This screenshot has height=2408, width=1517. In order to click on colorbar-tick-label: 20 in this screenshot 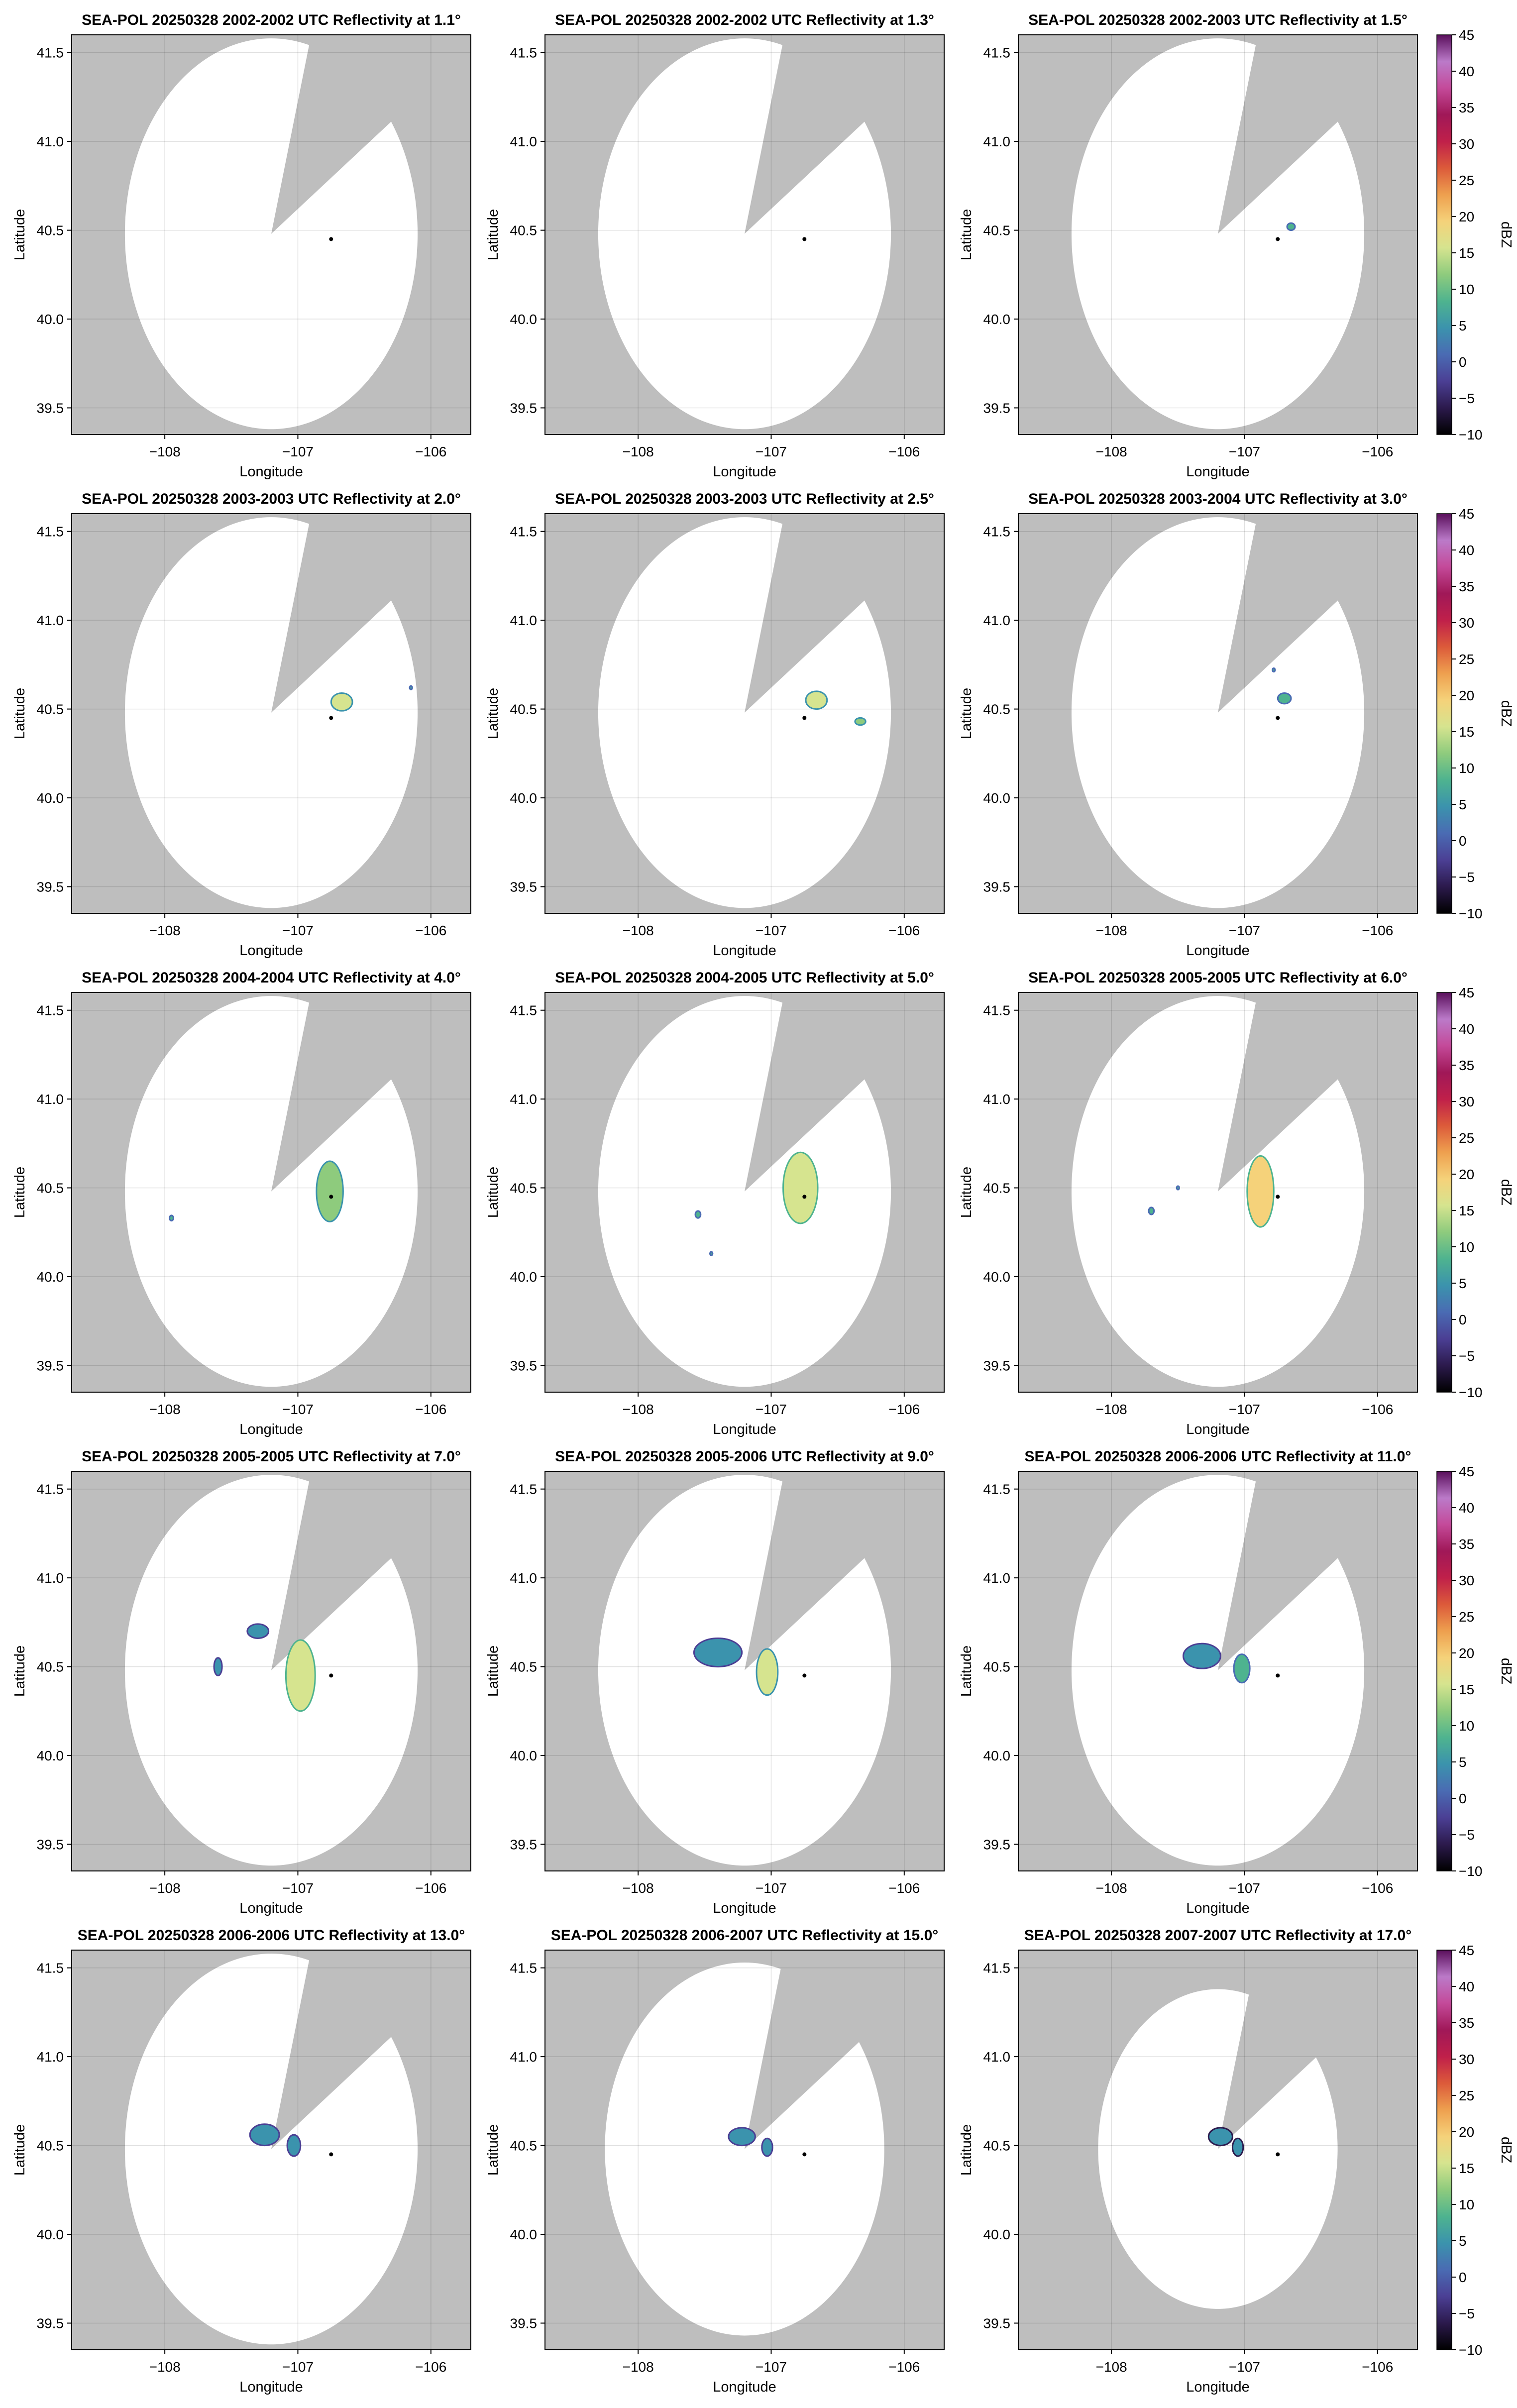, I will do `click(1466, 216)`.